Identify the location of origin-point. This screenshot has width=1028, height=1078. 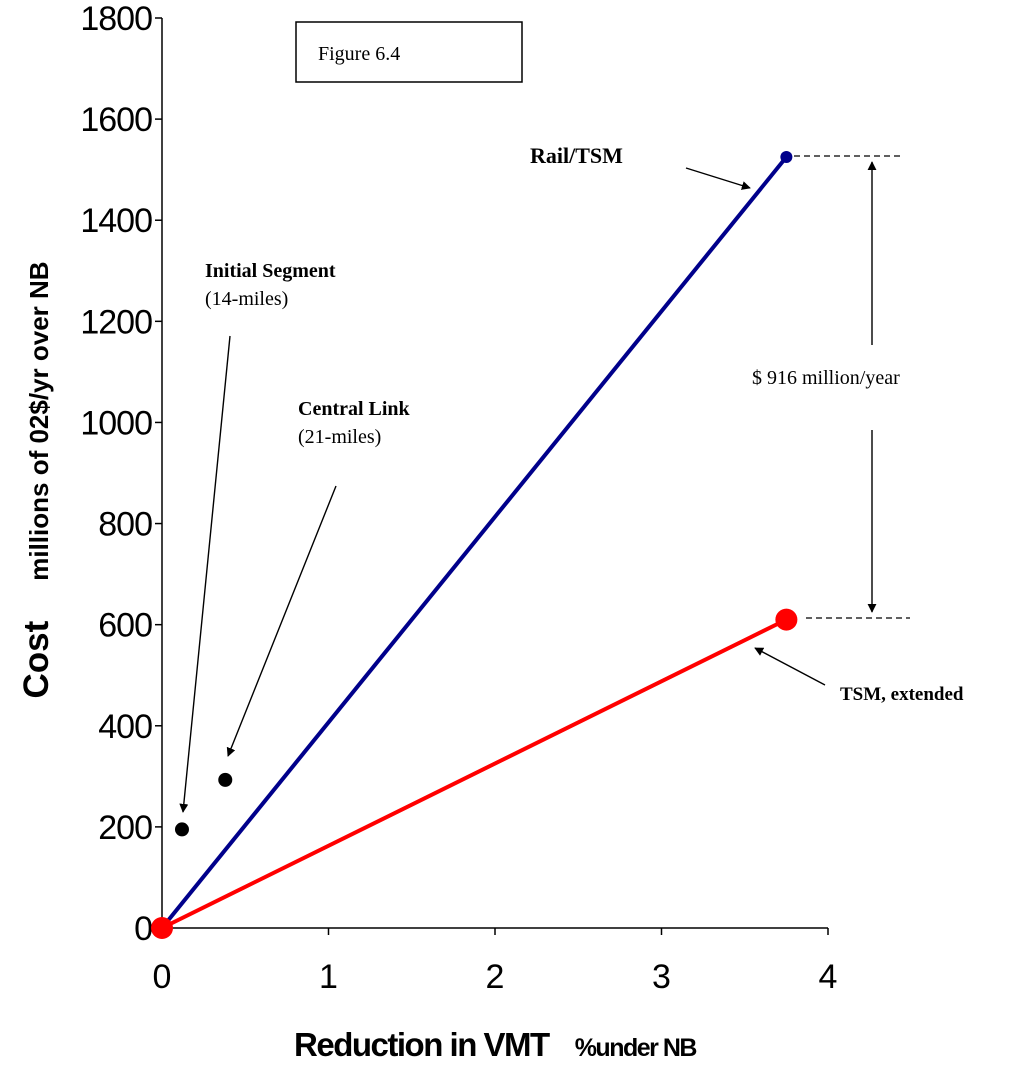
(162, 928).